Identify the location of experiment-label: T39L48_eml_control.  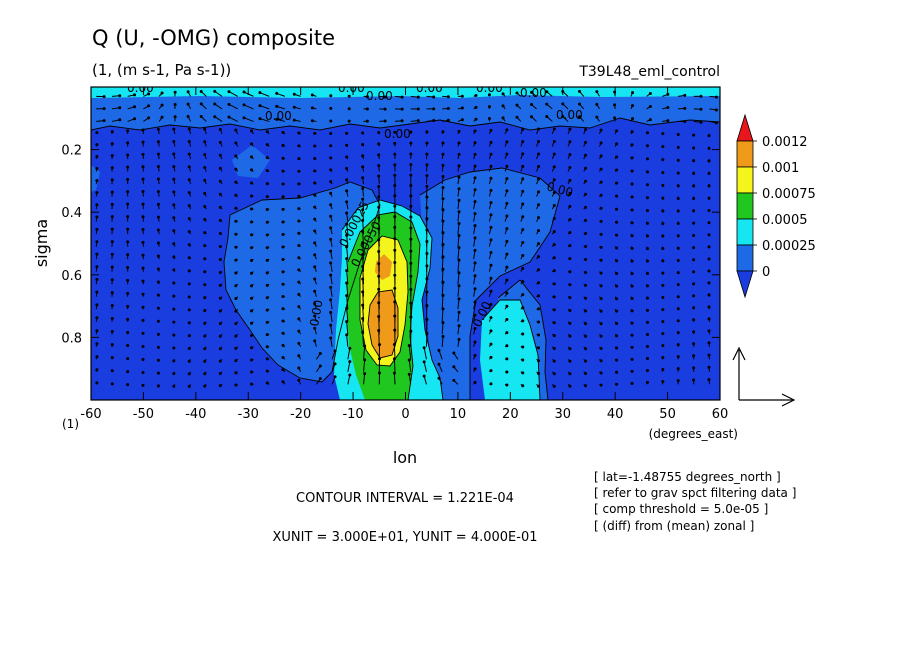
(649, 72).